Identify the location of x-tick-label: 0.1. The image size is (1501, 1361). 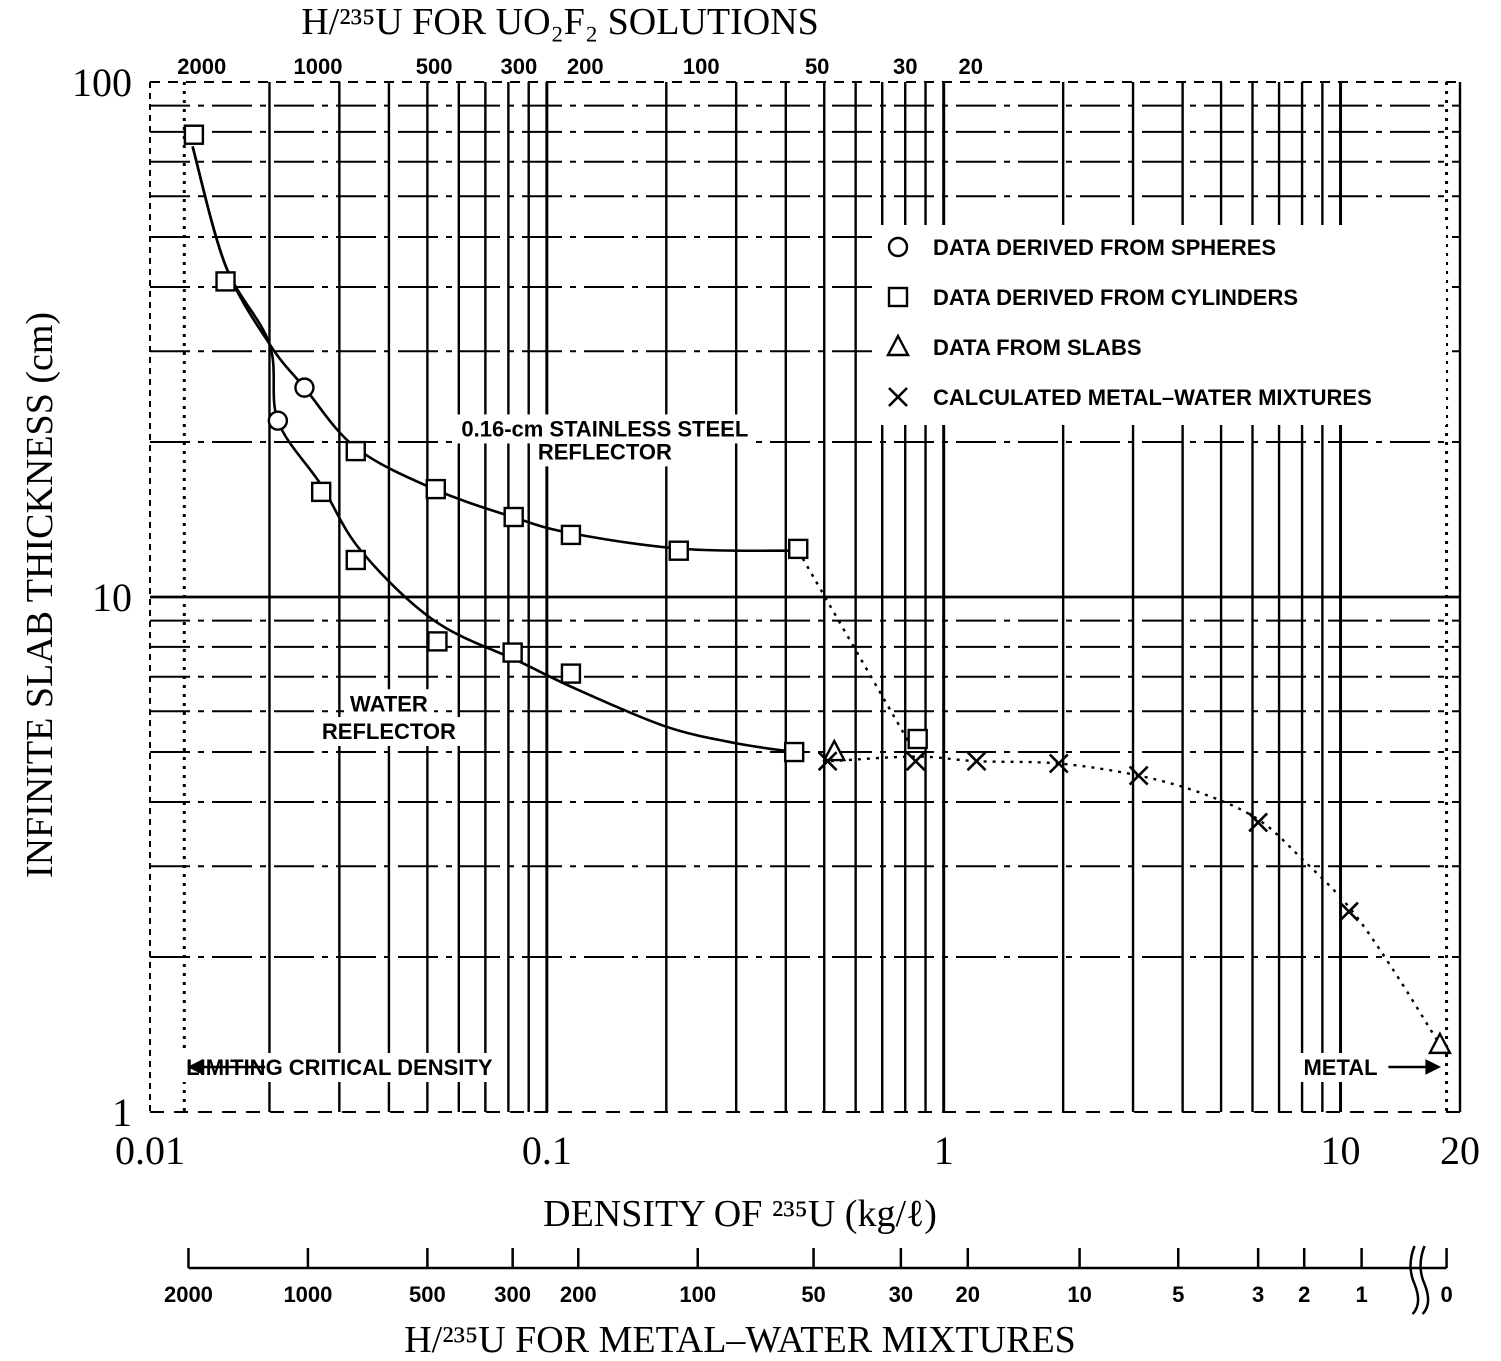
(547, 1150).